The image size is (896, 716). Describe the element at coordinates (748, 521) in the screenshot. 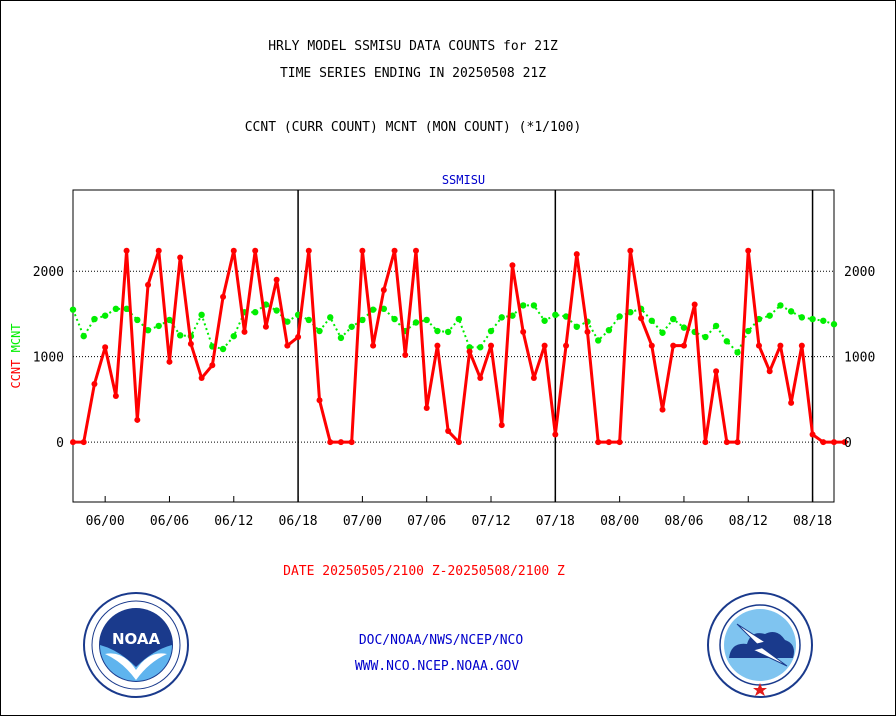

I see `x-tick-label: 08/12` at that location.